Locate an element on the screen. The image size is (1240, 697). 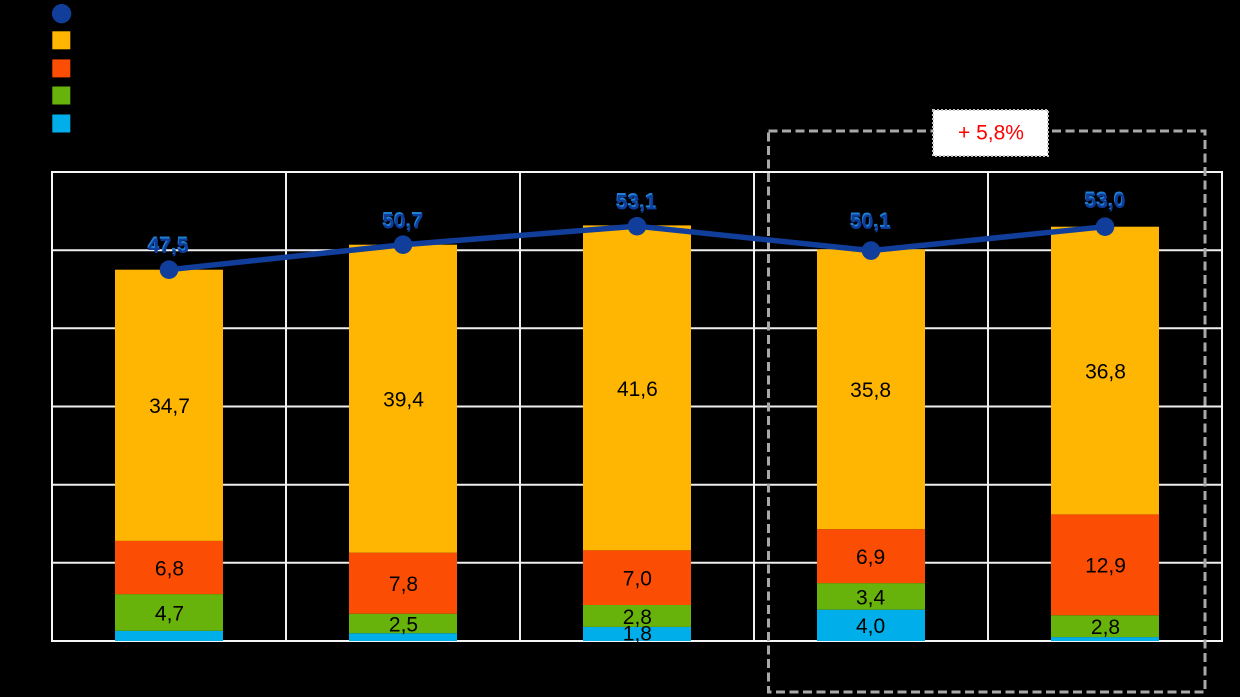
svg-text: 6,9 is located at coordinates (870, 557).